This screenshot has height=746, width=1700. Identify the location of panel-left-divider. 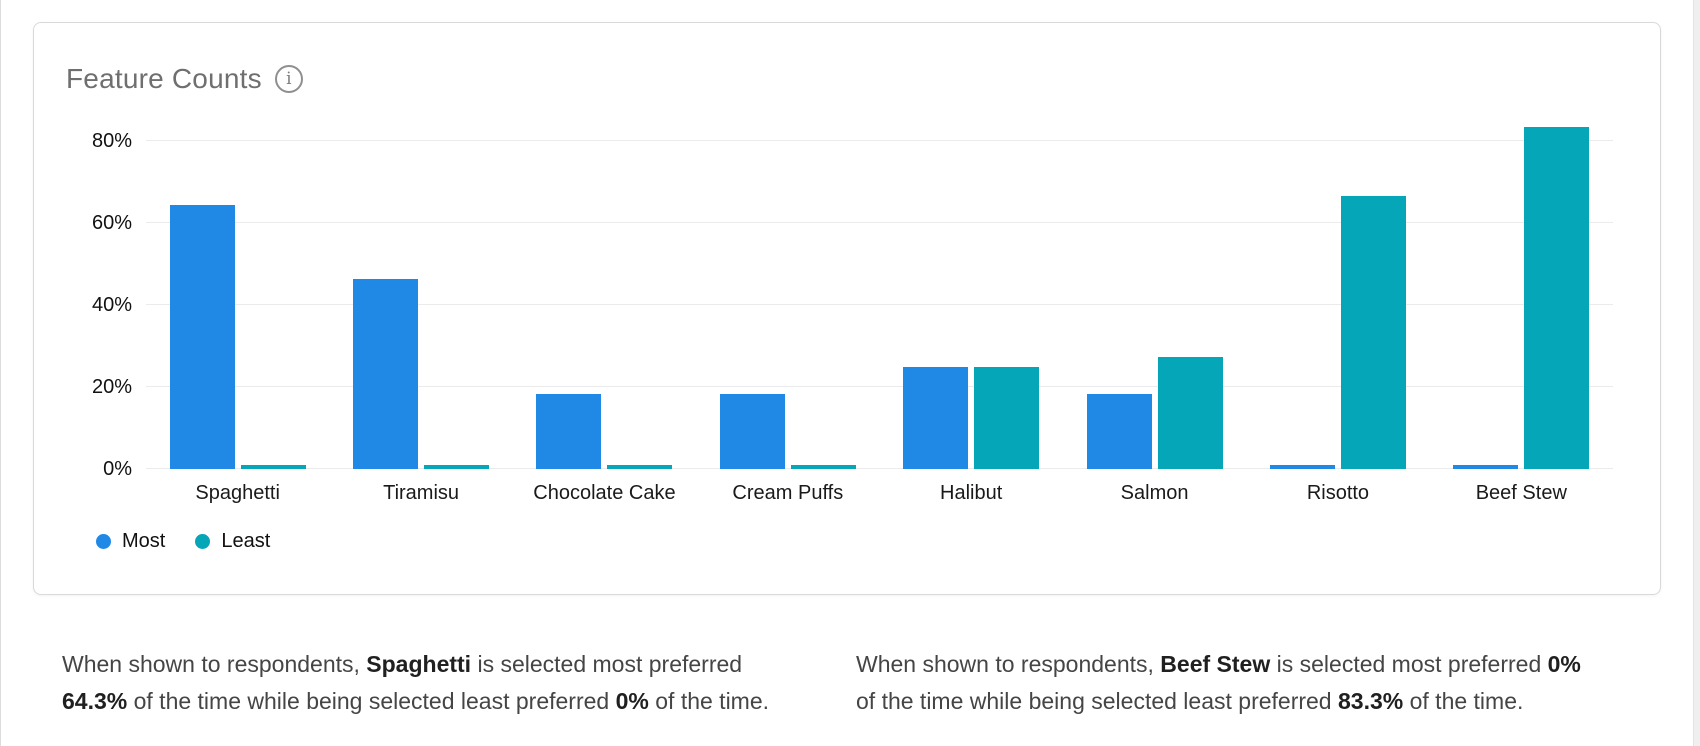
(0, 373).